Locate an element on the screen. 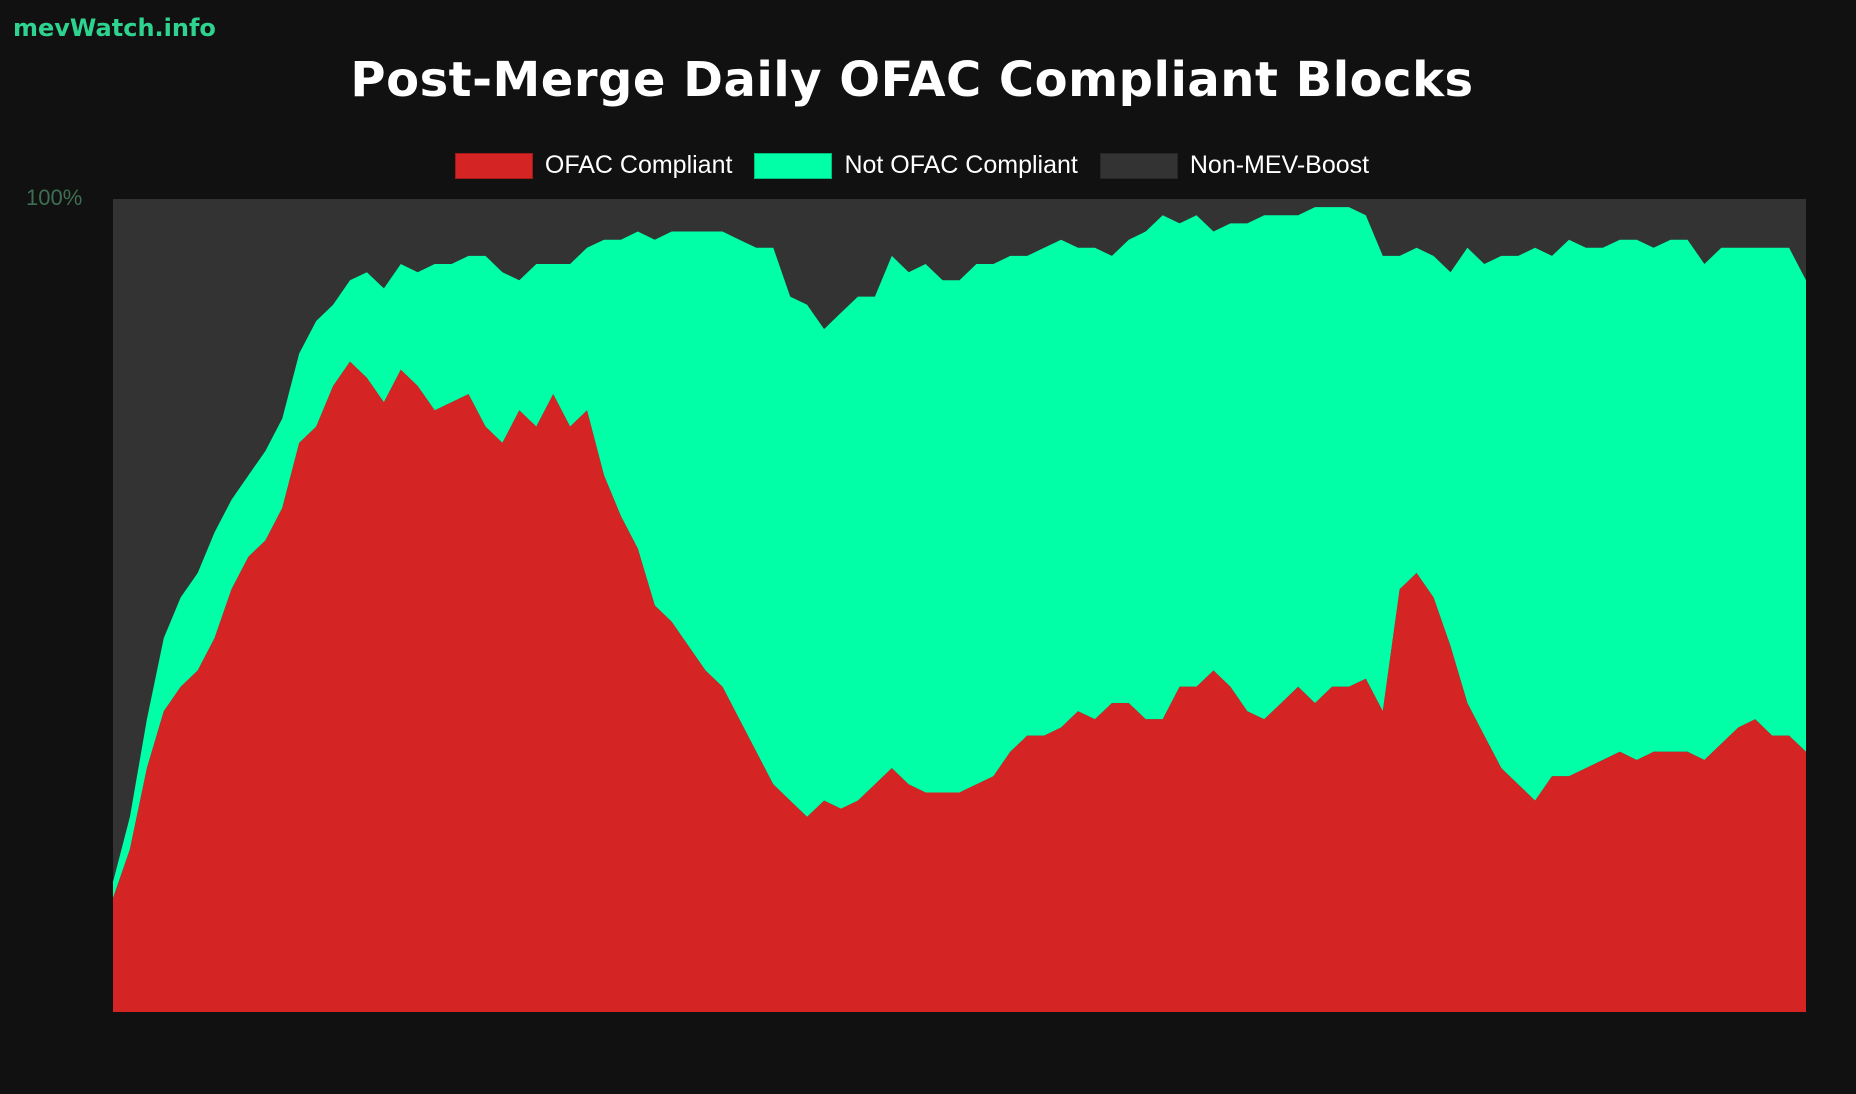 The height and width of the screenshot is (1094, 1856). legend-swatch-not-ofac-compliant is located at coordinates (793, 165).